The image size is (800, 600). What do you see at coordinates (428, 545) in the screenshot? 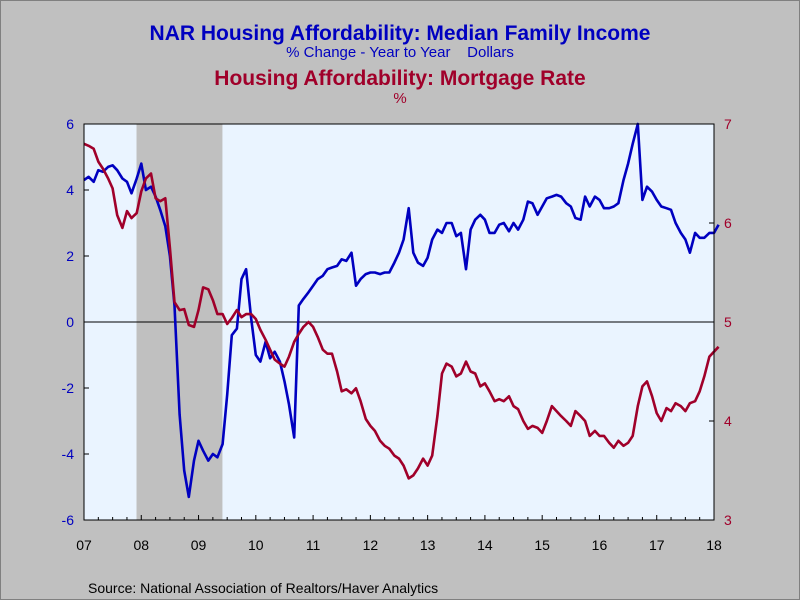
I see `x-axis-tick-label-6: 13` at bounding box center [428, 545].